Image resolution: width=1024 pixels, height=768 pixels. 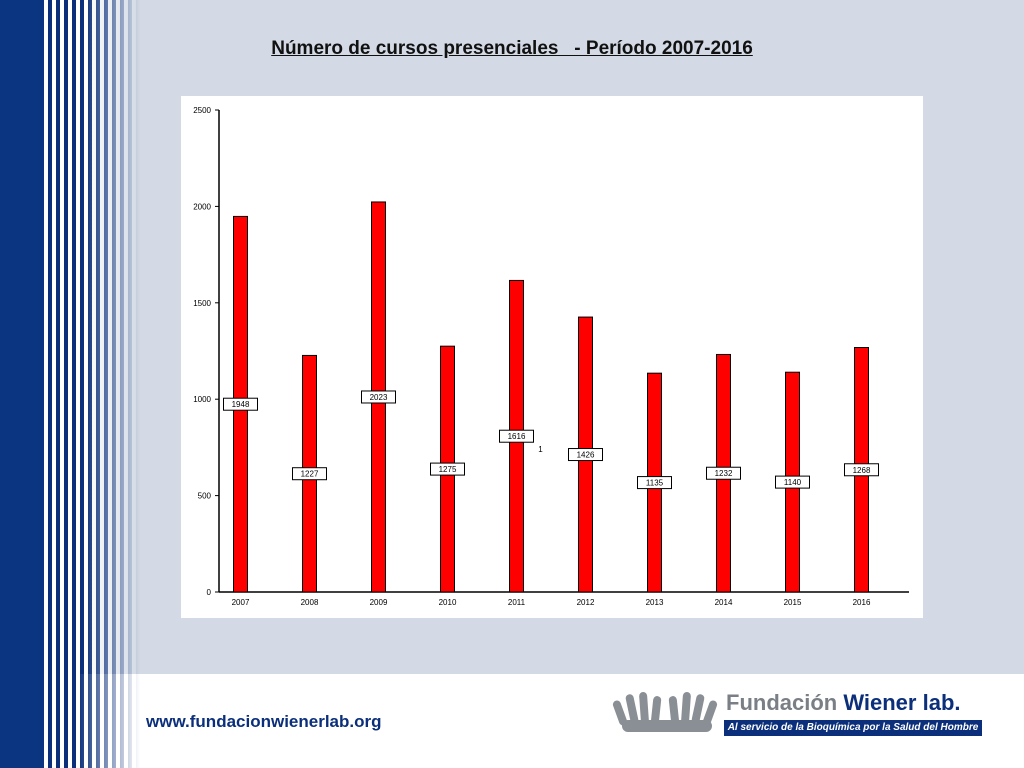 I want to click on data-label: 1232, so click(x=724, y=473).